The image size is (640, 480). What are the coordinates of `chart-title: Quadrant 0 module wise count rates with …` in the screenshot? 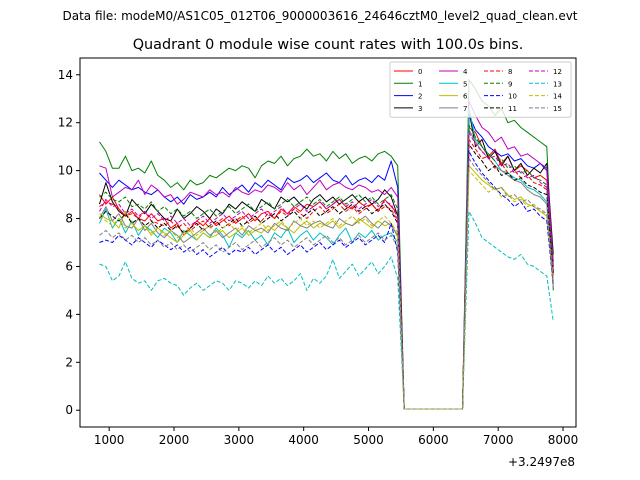 It's located at (328, 45).